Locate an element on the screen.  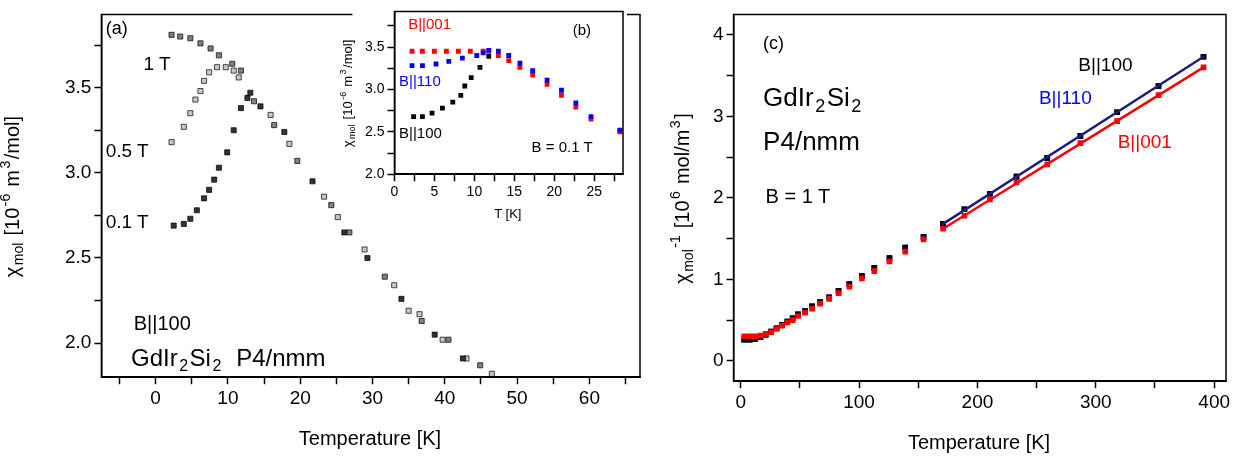
y-tick-label: 0 is located at coordinates (718, 360).